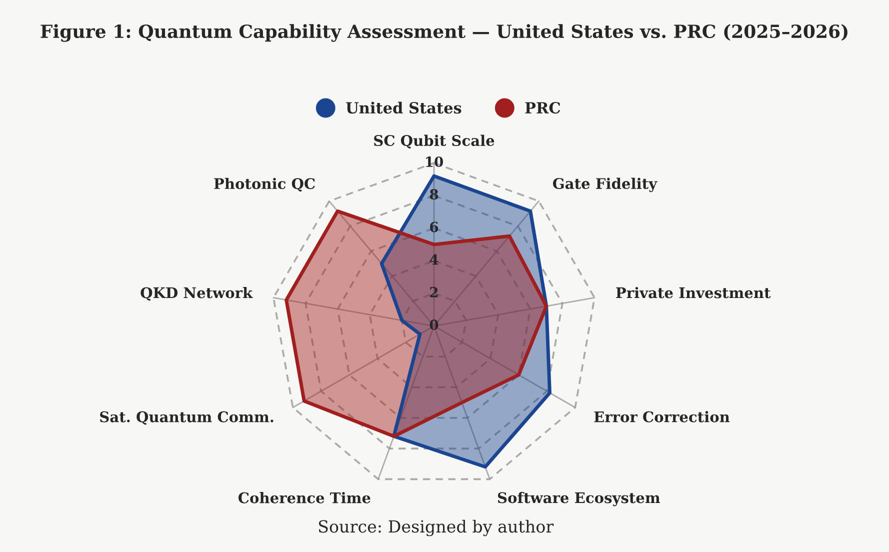 Image resolution: width=889 pixels, height=552 pixels. Describe the element at coordinates (662, 416) in the screenshot. I see `spoke-label: Error Correction` at that location.